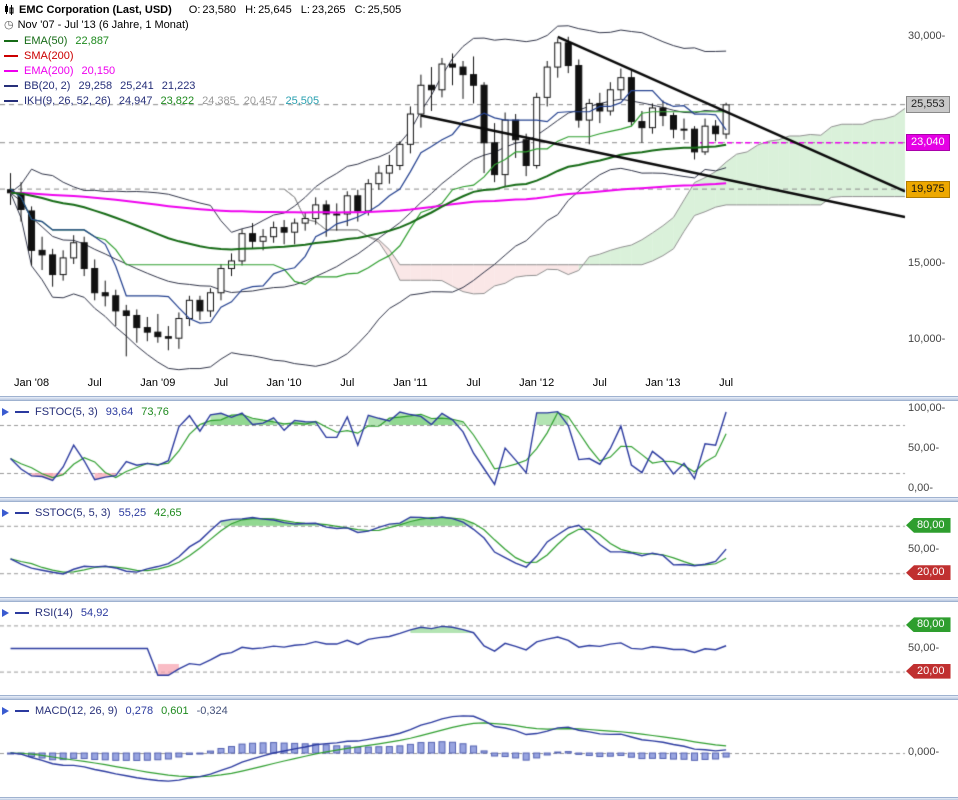 The height and width of the screenshot is (800, 958). I want to click on legend-label: EMA(50), so click(46, 40).